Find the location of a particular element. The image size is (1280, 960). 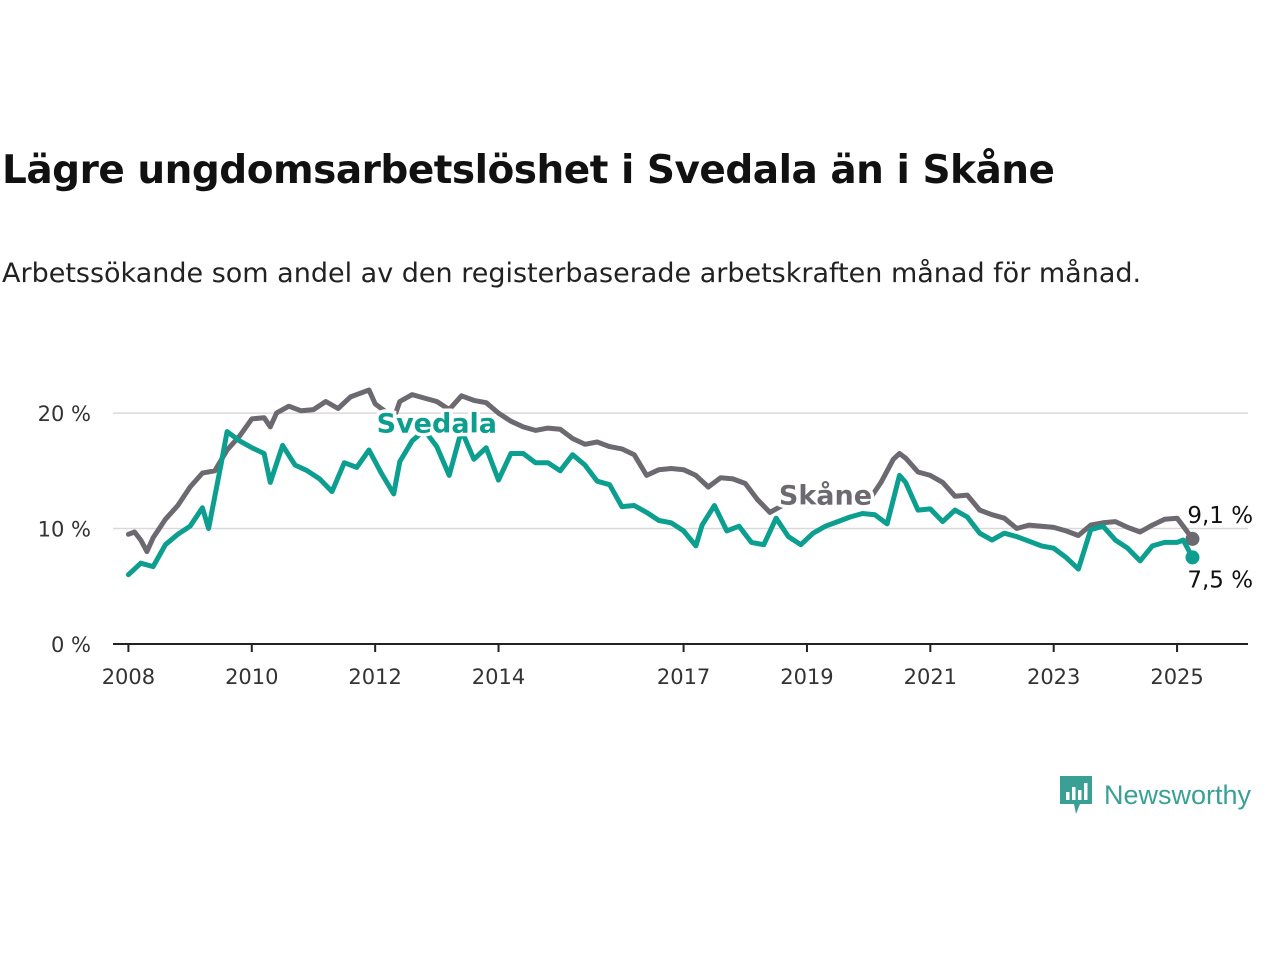

x-tick-label: 2025 is located at coordinates (1176, 677).